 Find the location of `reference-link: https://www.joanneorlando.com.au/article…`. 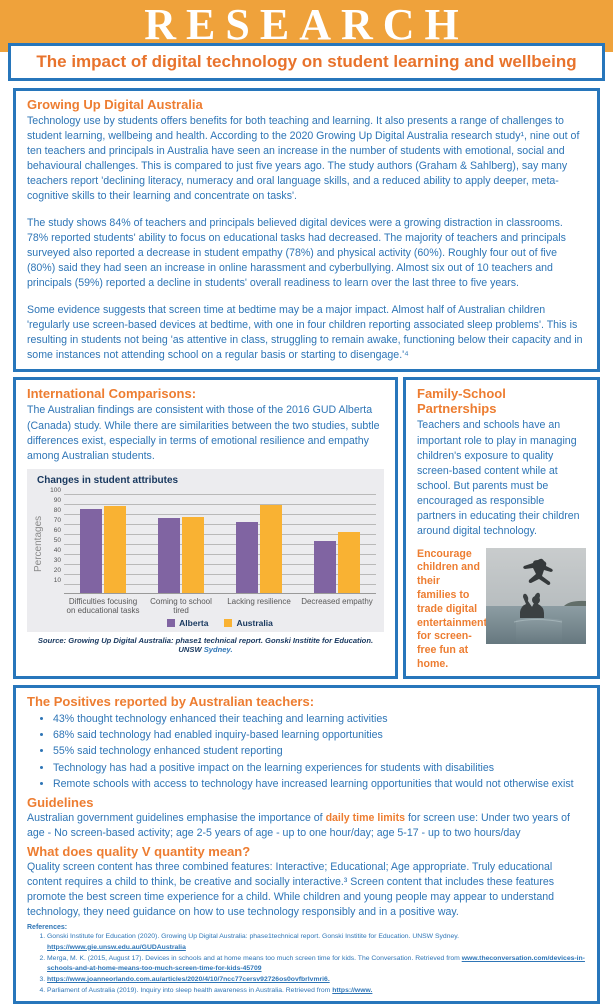

reference-link: https://www.joanneorlando.com.au/article… is located at coordinates (188, 980).